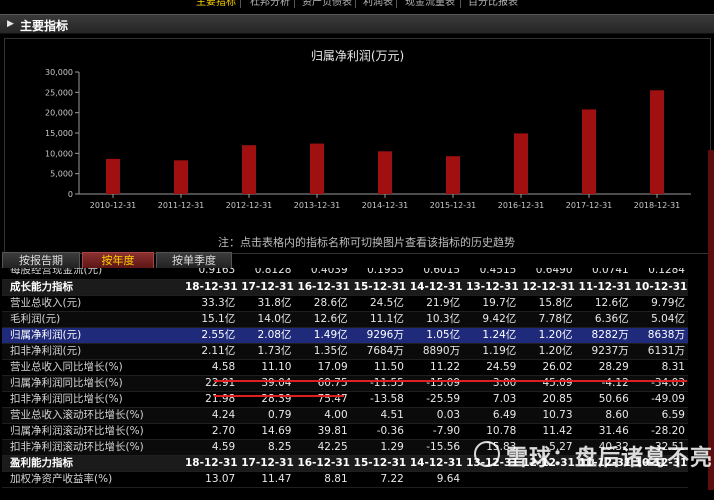 This screenshot has height=500, width=714. What do you see at coordinates (92, 479) in the screenshot?
I see `row-label: 加权净资产收益率(%)` at bounding box center [92, 479].